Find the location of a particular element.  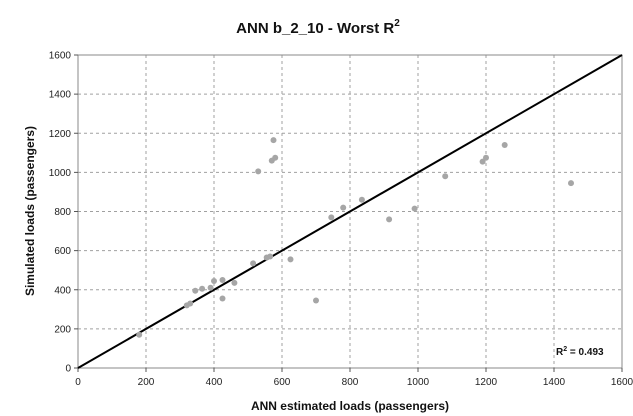

x-tick-label: 600 is located at coordinates (282, 382).